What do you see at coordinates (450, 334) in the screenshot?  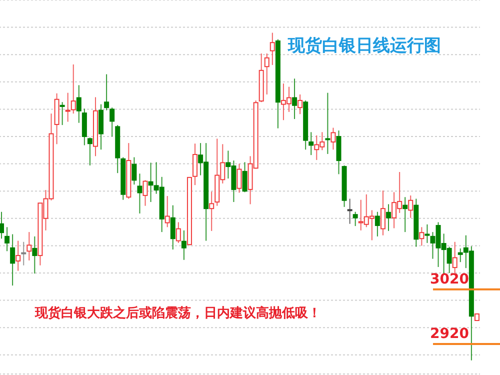 I see `ref-line-label: 2920` at bounding box center [450, 334].